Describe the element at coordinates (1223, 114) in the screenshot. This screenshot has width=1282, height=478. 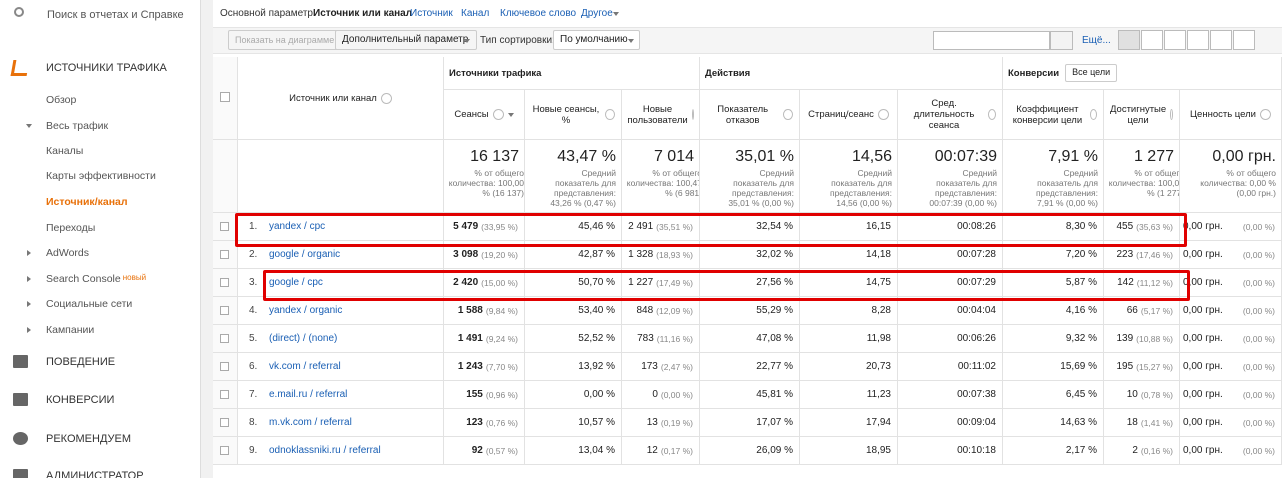
I see `column-title: Ценность цели` at that location.